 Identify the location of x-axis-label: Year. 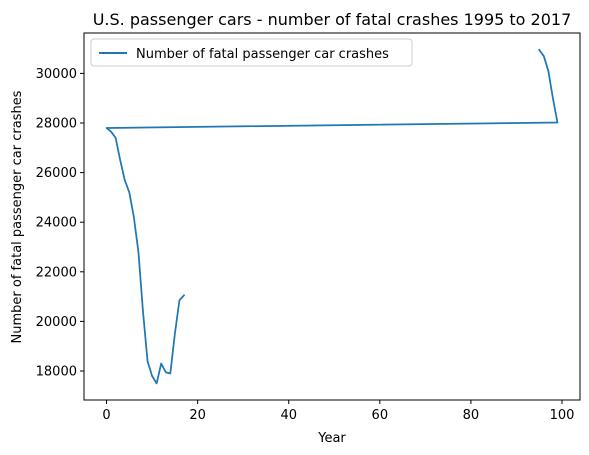
(331, 438).